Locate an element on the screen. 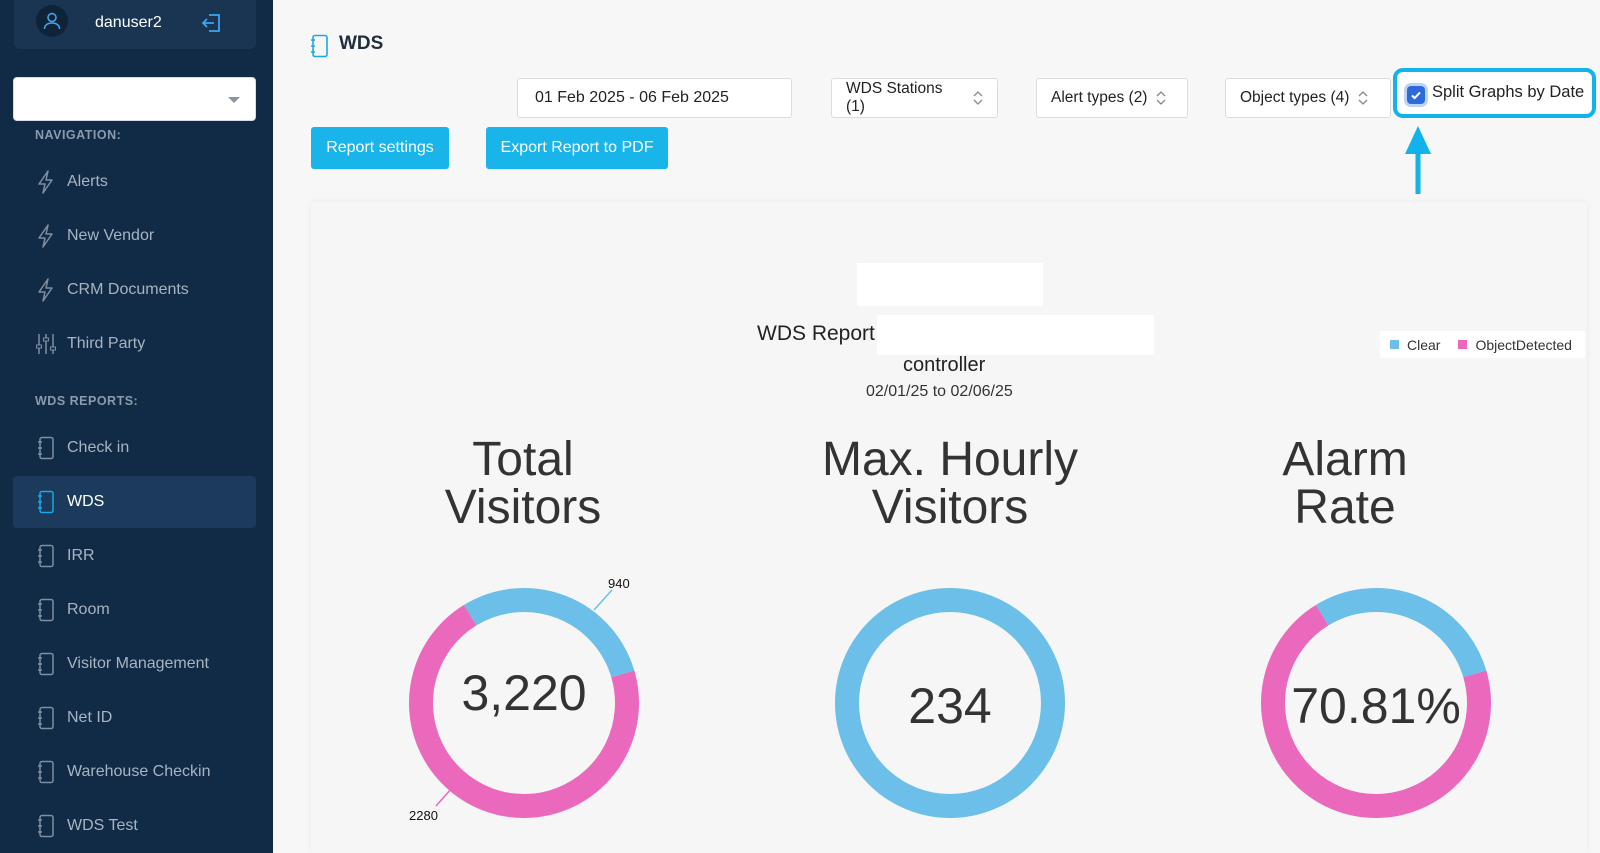 The width and height of the screenshot is (1600, 853). donut-chart-total-visitors is located at coordinates (524, 703).